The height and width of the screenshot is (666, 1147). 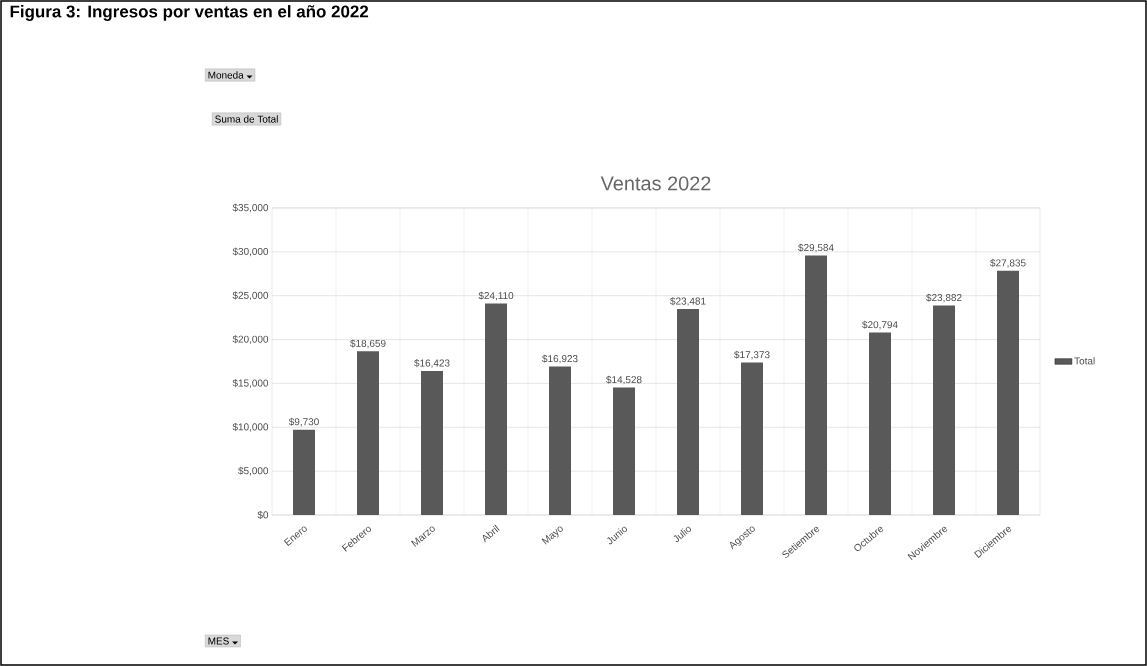 I want to click on text: Figura 3: Ingresos por ventas en el año 2022, so click(x=189, y=13).